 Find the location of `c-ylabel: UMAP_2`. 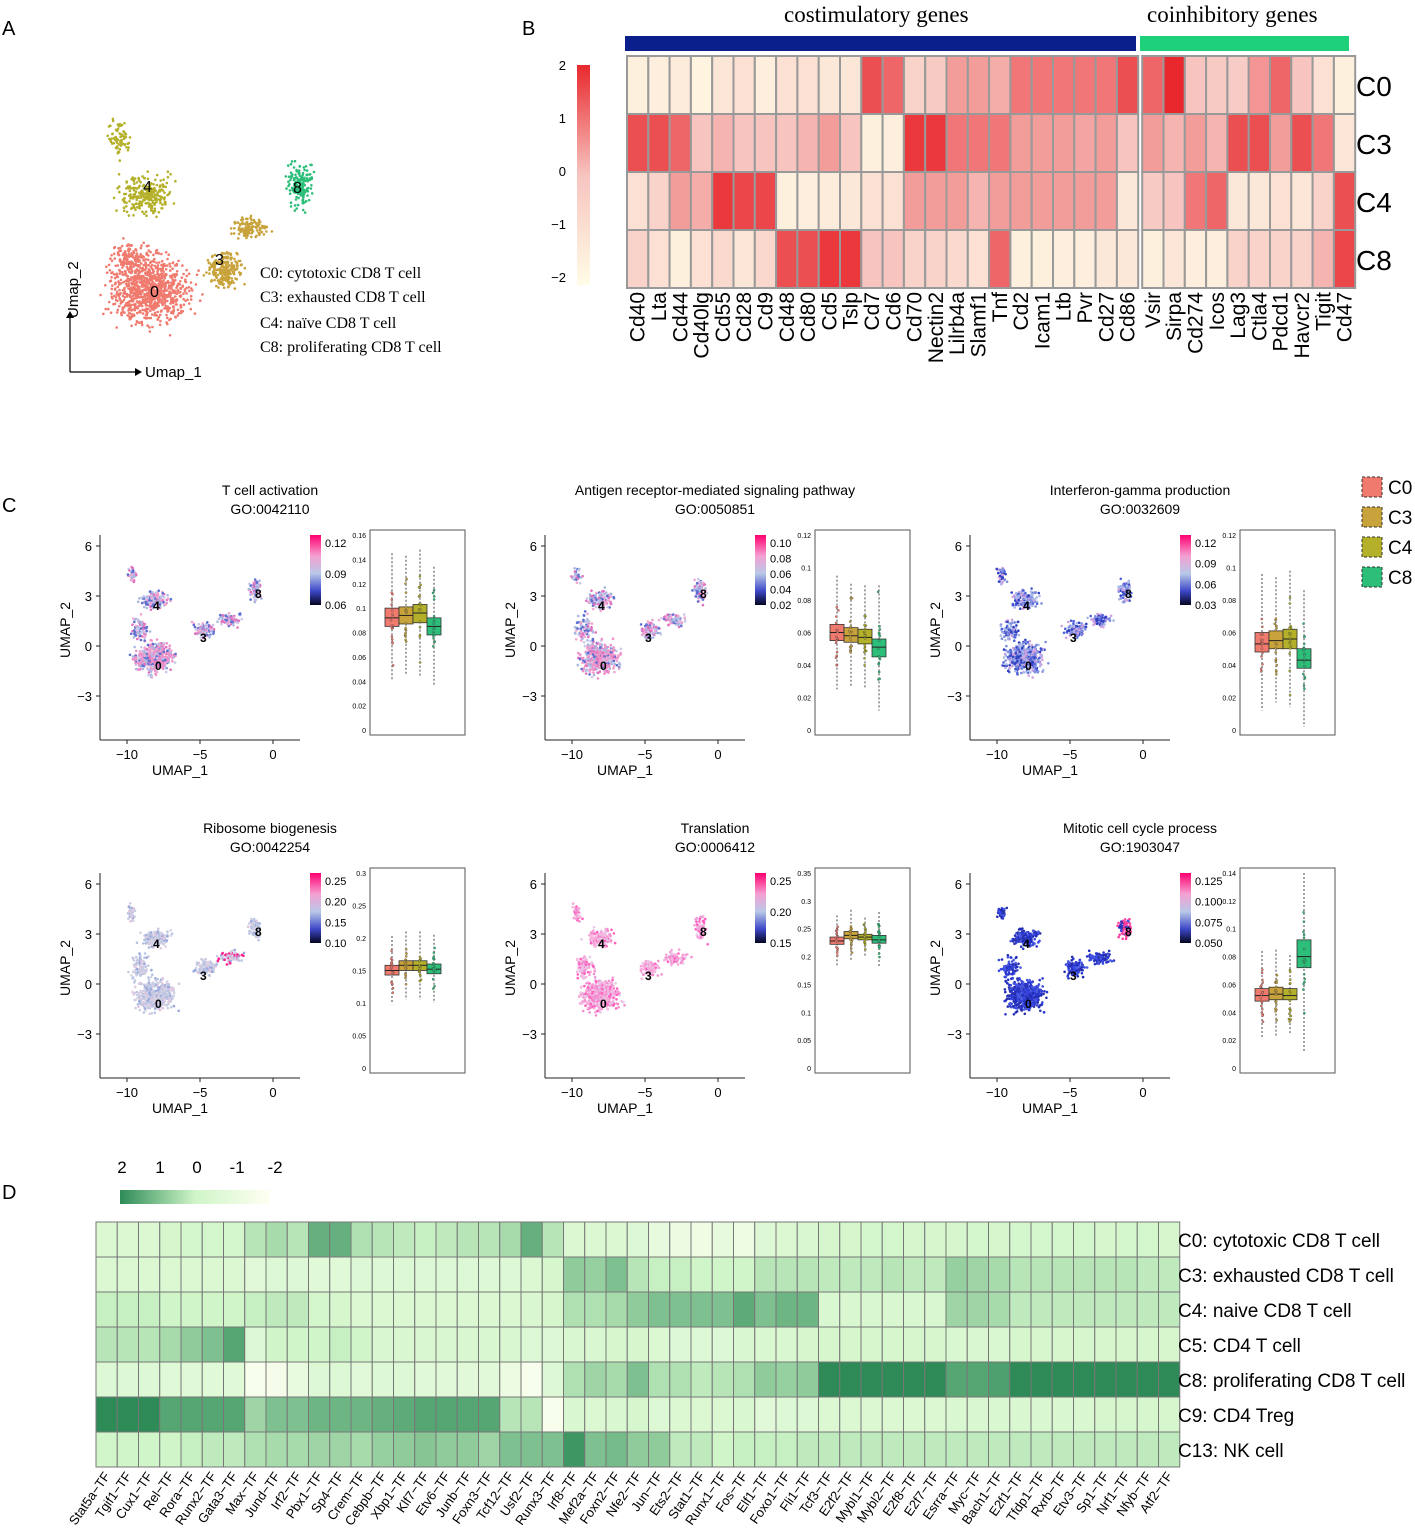

c-ylabel: UMAP_2 is located at coordinates (65, 630).